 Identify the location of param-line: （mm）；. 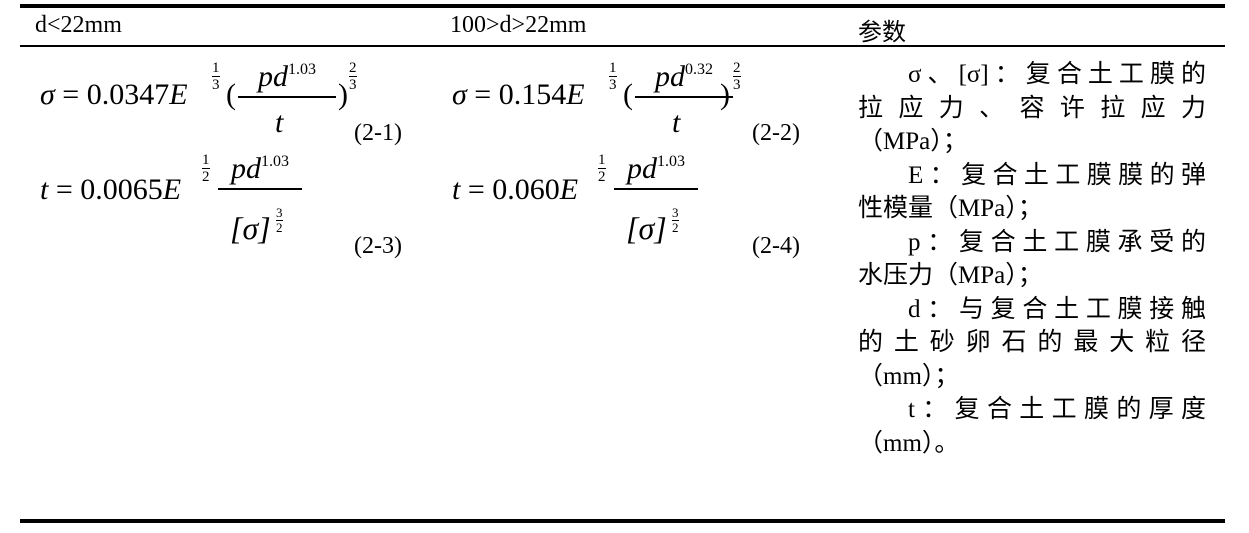
(909, 376).